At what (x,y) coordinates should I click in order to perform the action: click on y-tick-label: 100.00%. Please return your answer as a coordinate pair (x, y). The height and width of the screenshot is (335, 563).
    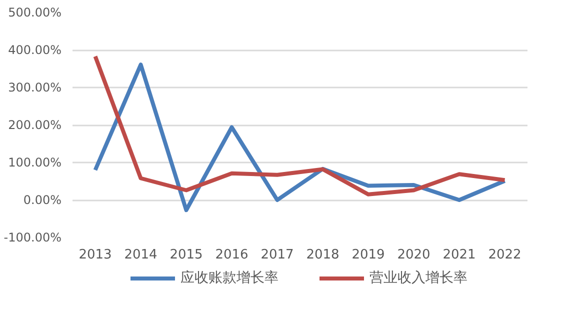
    Looking at the image, I should click on (35, 163).